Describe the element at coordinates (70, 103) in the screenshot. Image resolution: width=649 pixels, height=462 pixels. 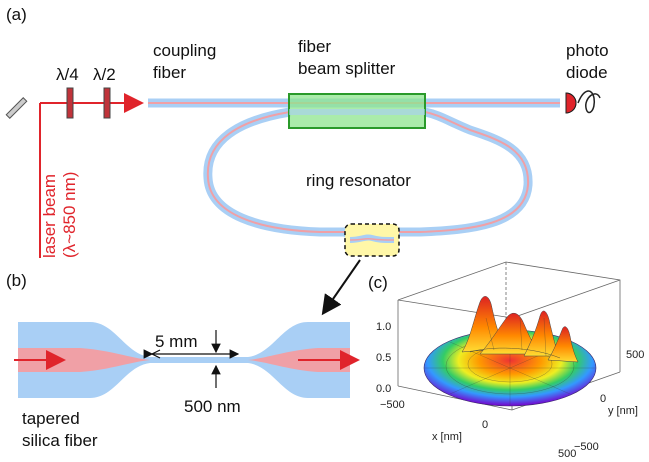
I see `quarter-wave-plate` at that location.